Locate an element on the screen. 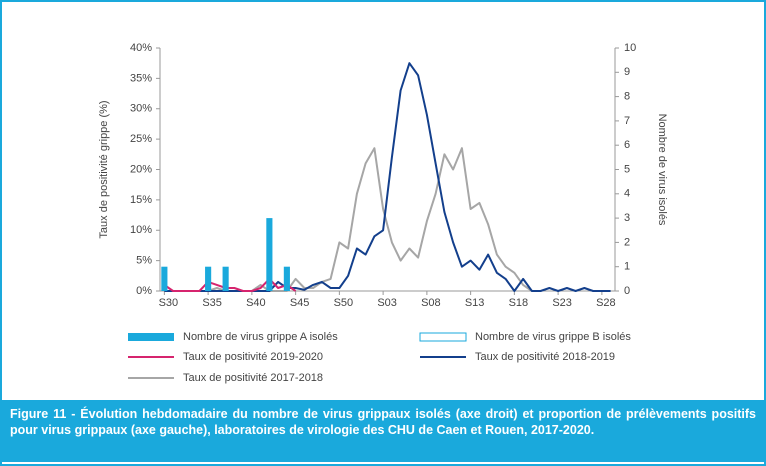 The image size is (766, 466). y2-tick-label: 5 is located at coordinates (627, 169).